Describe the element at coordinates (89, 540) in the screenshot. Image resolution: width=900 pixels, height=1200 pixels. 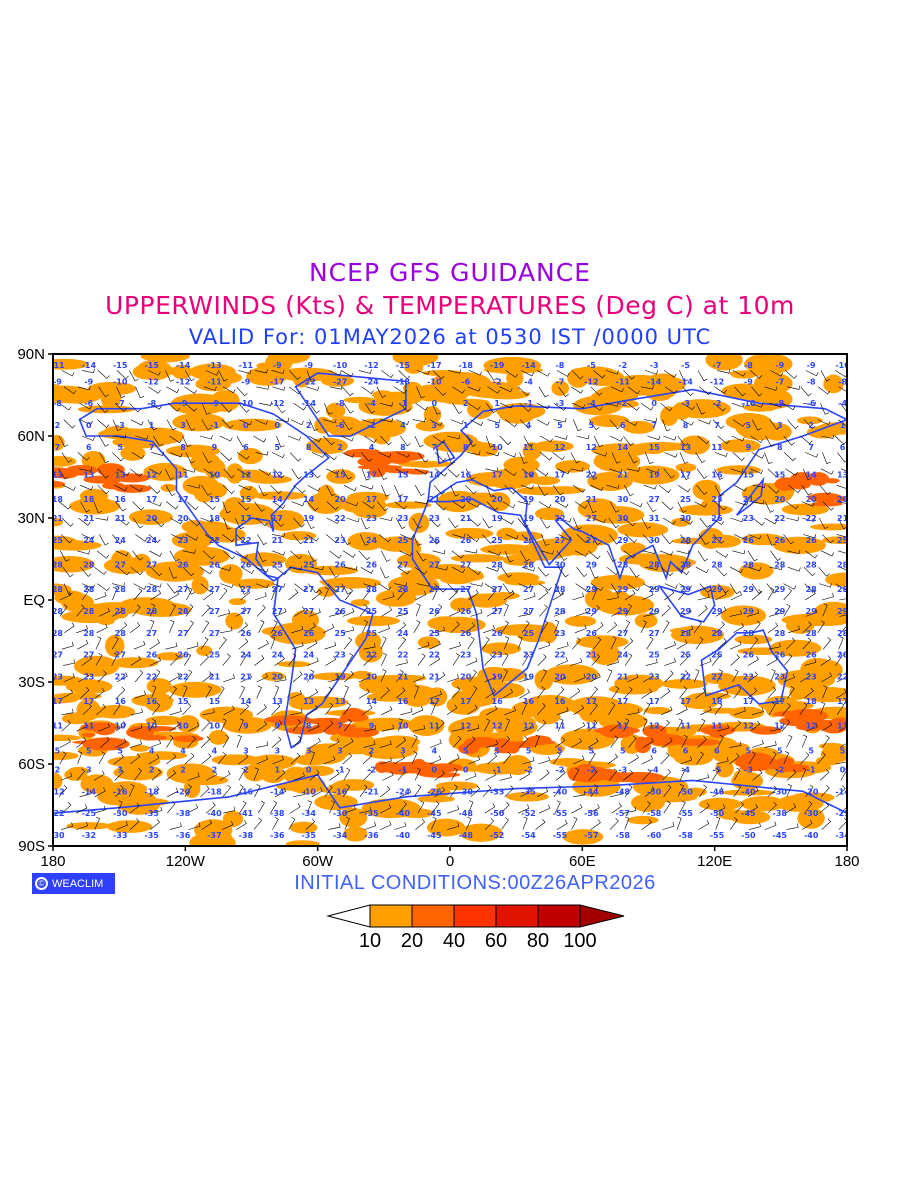
I see `temperature-label: 24` at that location.